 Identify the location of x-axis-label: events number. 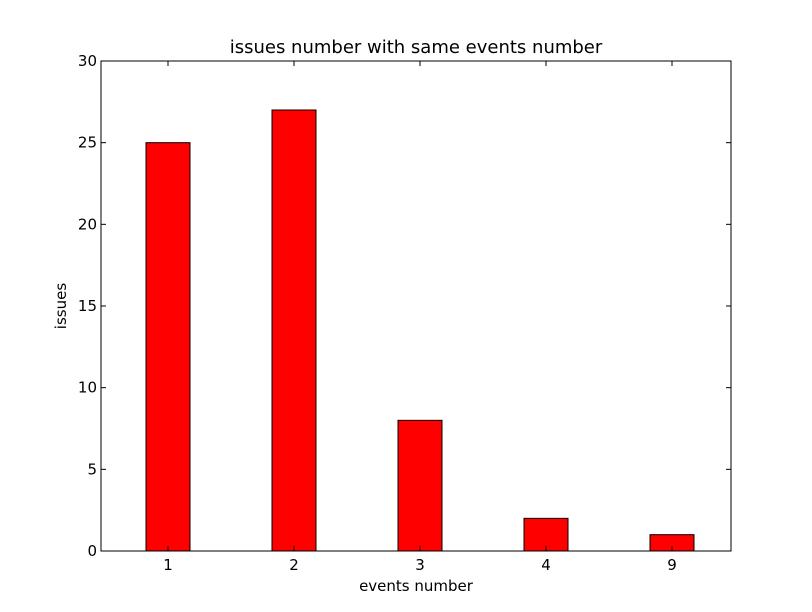
(416, 586).